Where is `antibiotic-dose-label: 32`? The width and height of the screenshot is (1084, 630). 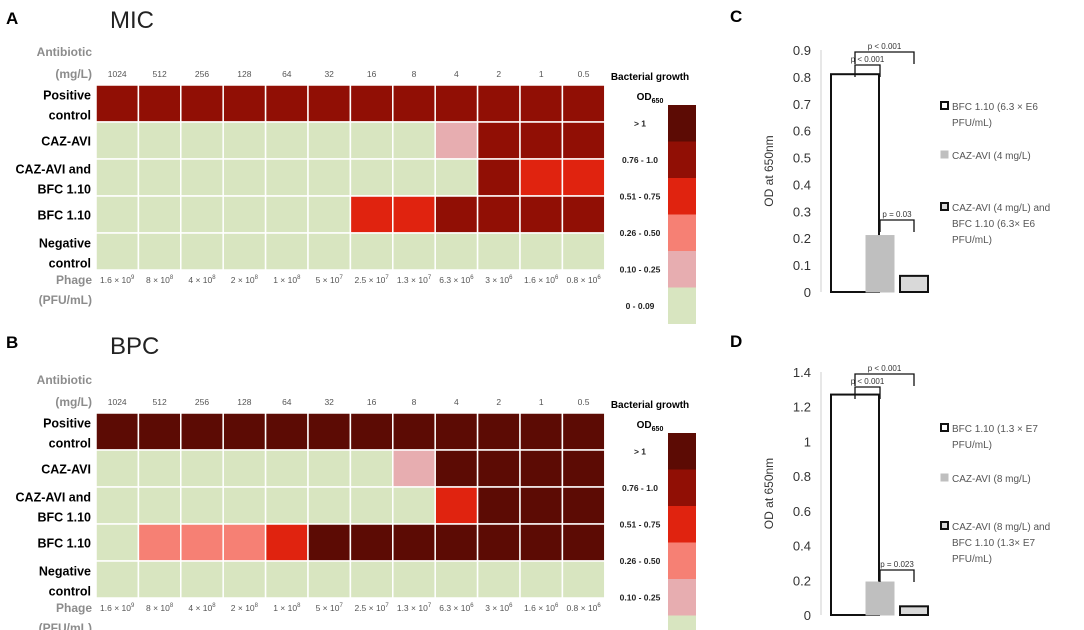
antibiotic-dose-label: 32 is located at coordinates (329, 402).